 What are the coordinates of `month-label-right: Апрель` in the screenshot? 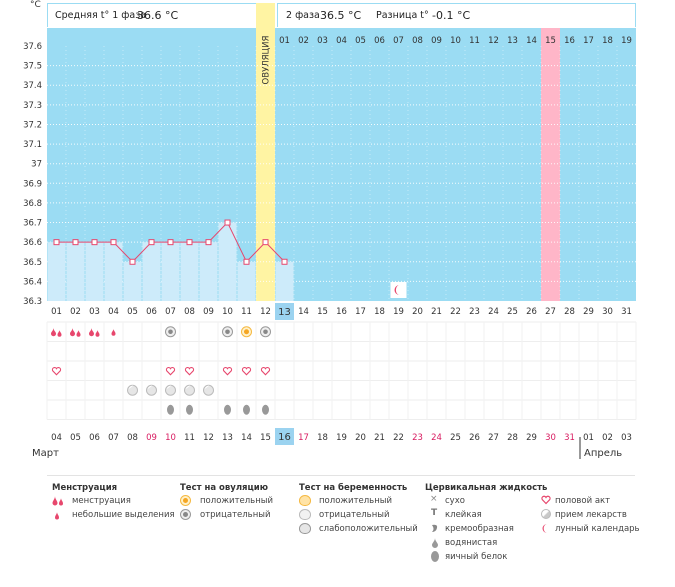 It's located at (603, 453).